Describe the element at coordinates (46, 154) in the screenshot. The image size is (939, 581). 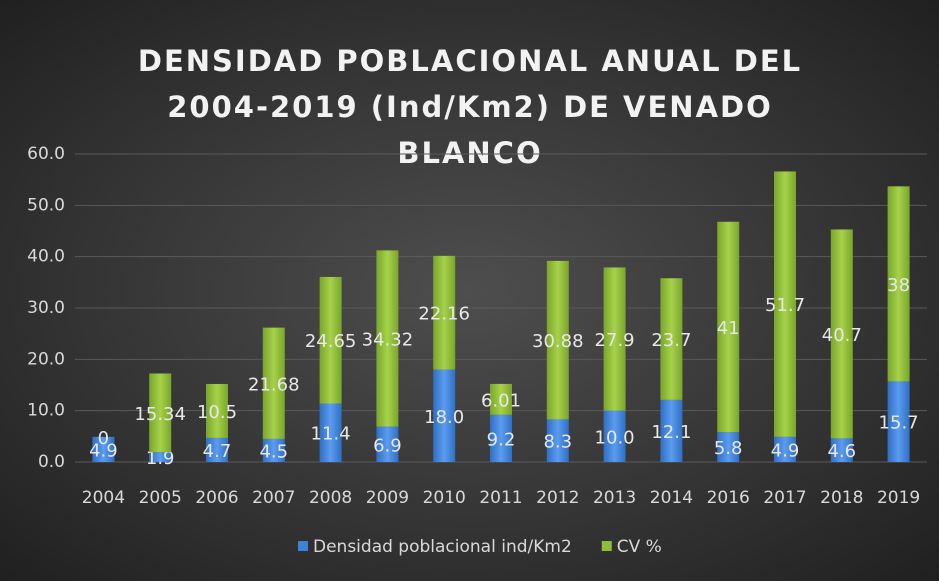
I see `y-tick-label: 60.0` at that location.